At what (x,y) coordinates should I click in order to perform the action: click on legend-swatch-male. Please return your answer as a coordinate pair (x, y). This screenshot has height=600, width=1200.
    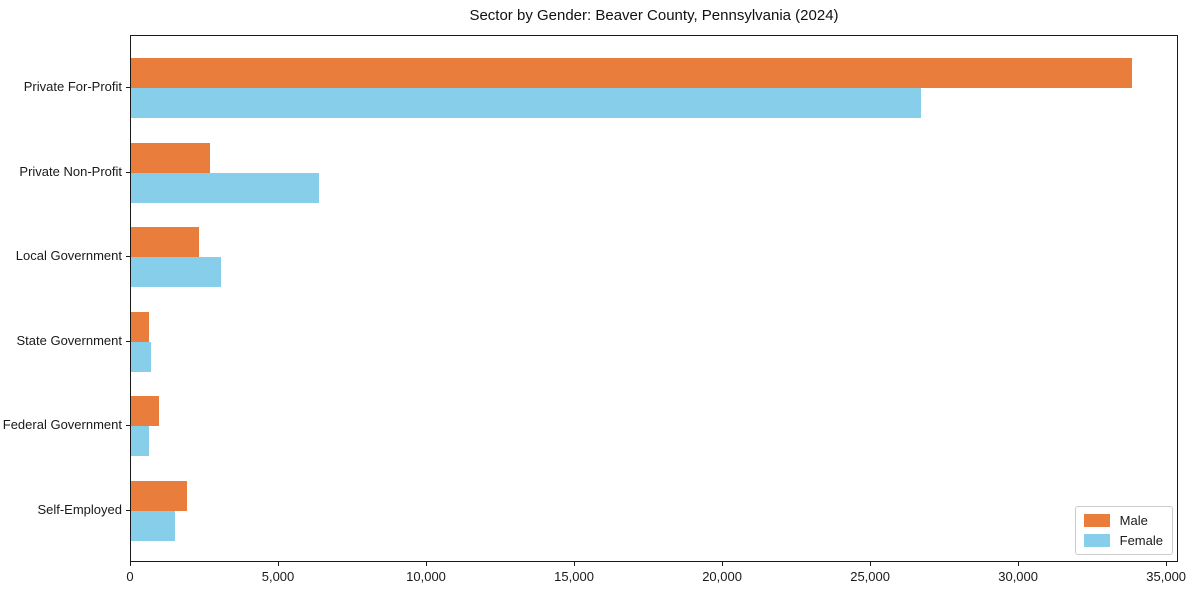
    Looking at the image, I should click on (1096, 520).